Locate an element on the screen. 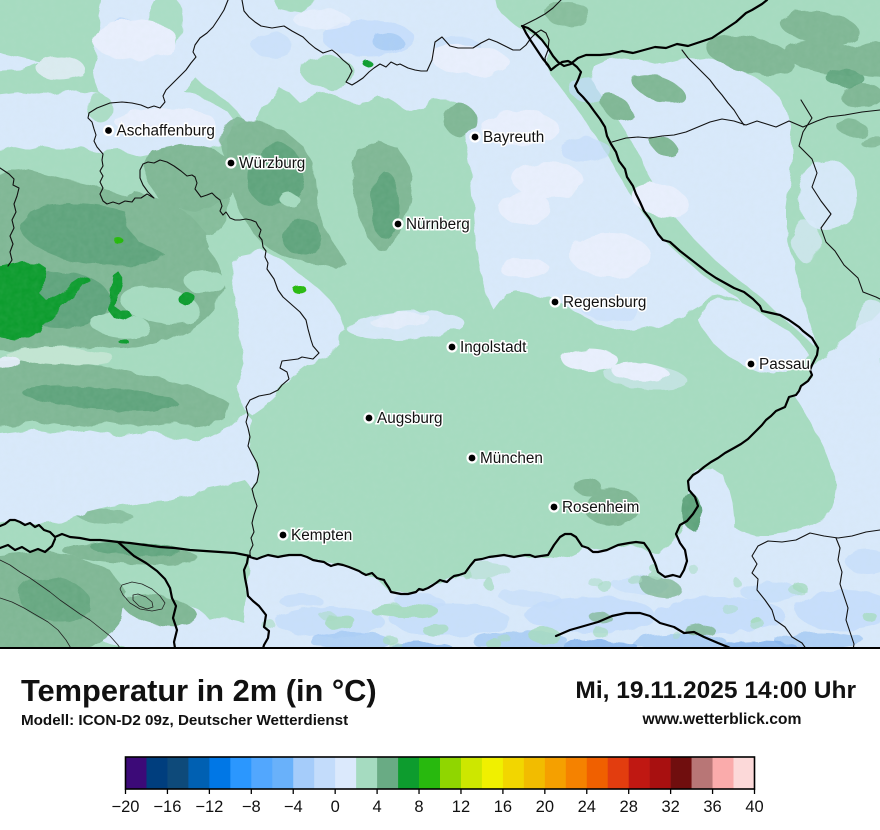 Image resolution: width=880 pixels, height=830 pixels. svg-text: 12 is located at coordinates (461, 807).